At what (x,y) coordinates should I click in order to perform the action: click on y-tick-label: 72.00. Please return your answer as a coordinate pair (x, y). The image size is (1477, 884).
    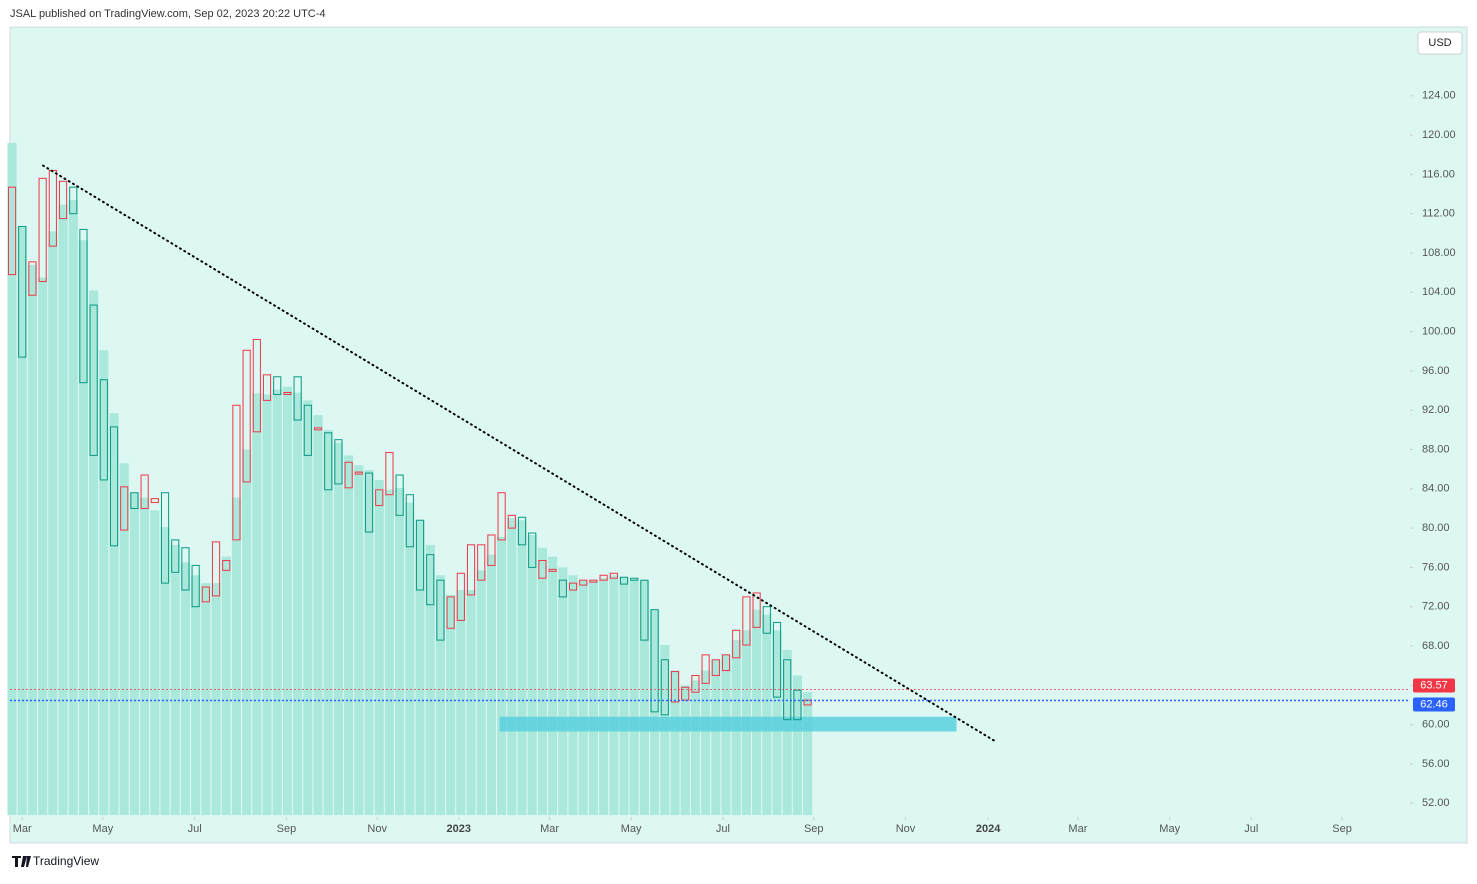
    Looking at the image, I should click on (1436, 607).